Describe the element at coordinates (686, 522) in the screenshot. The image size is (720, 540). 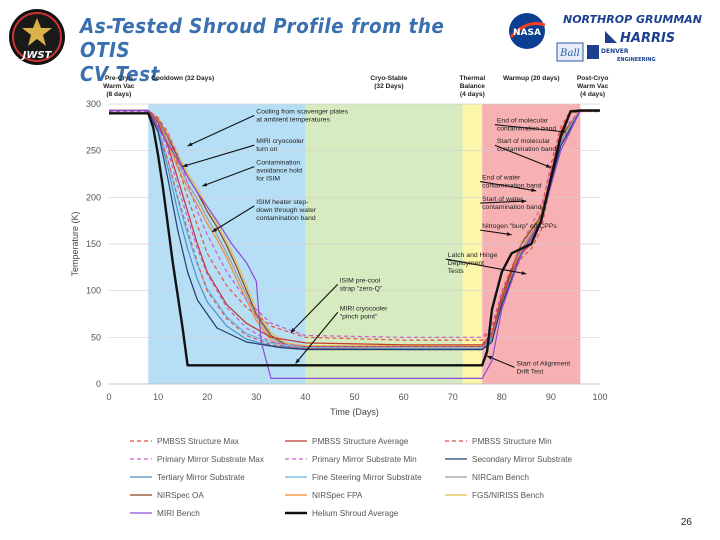
I see `page-number: 26` at that location.